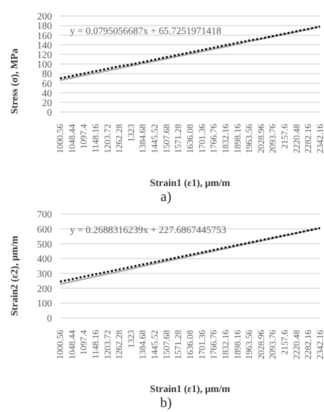 The image size is (324, 412). Describe the element at coordinates (47, 103) in the screenshot. I see `y-tick-label: 20` at that location.